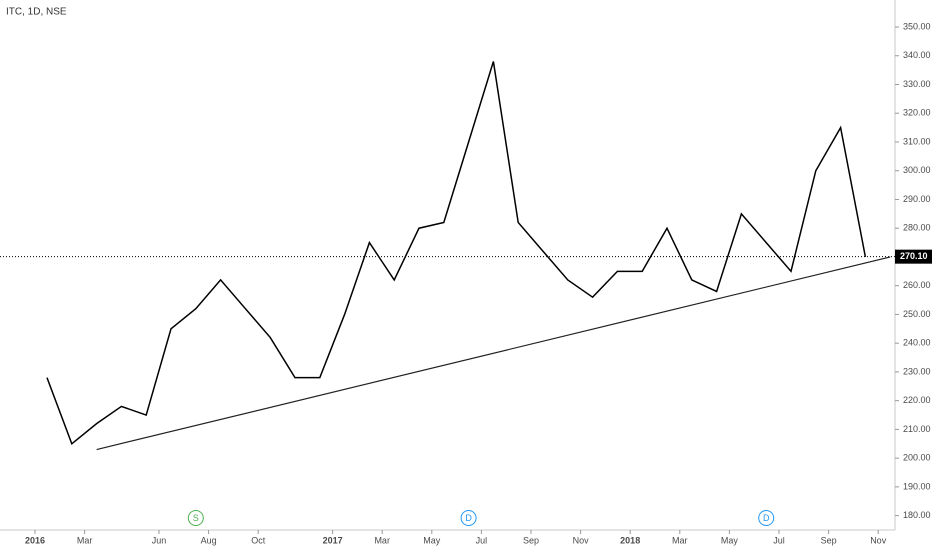  Describe the element at coordinates (917, 170) in the screenshot. I see `y-tick-label: 300.00` at that location.